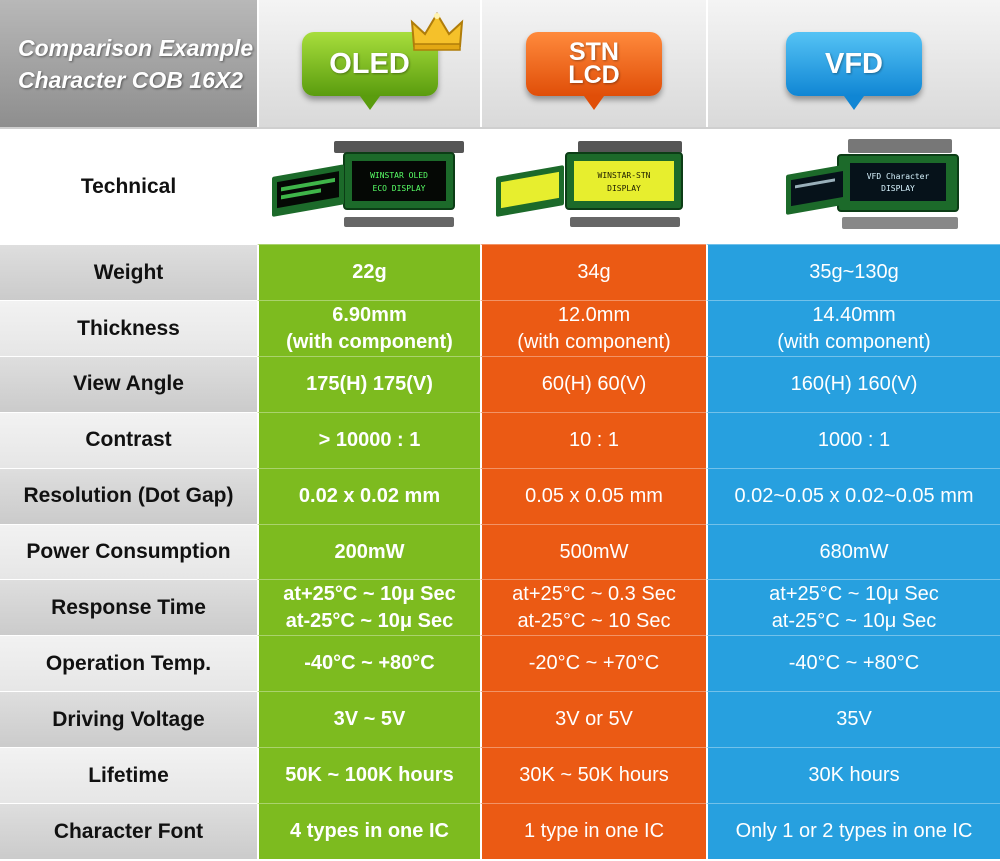 This screenshot has height=861, width=1000. I want to click on oled-display-line-1: WINSTAR OLED, so click(399, 175).